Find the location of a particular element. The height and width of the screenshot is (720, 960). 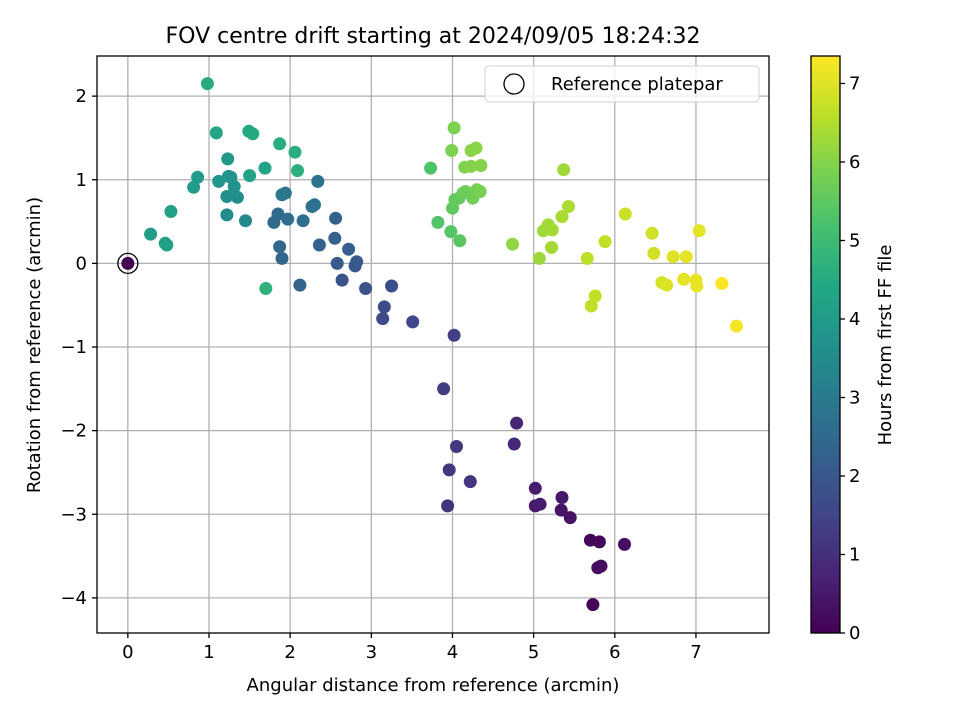

reference-platepar-marker is located at coordinates (128, 263).